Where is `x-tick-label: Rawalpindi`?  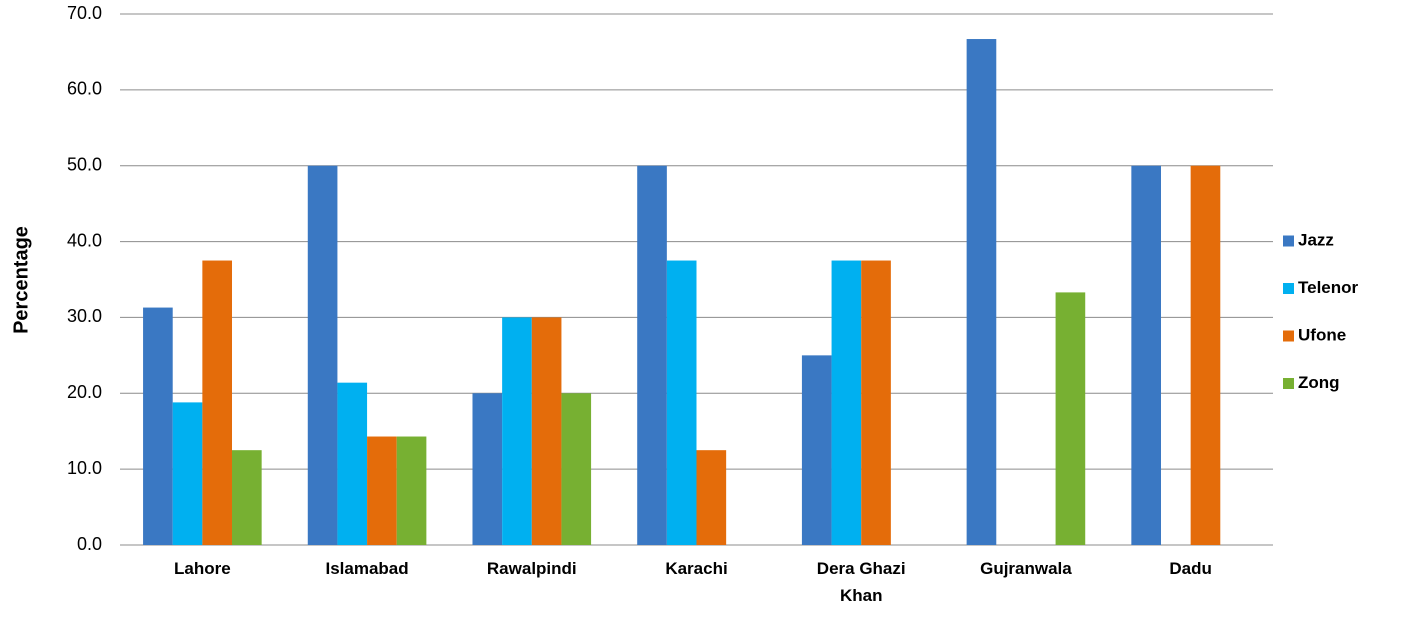 x-tick-label: Rawalpindi is located at coordinates (531, 568).